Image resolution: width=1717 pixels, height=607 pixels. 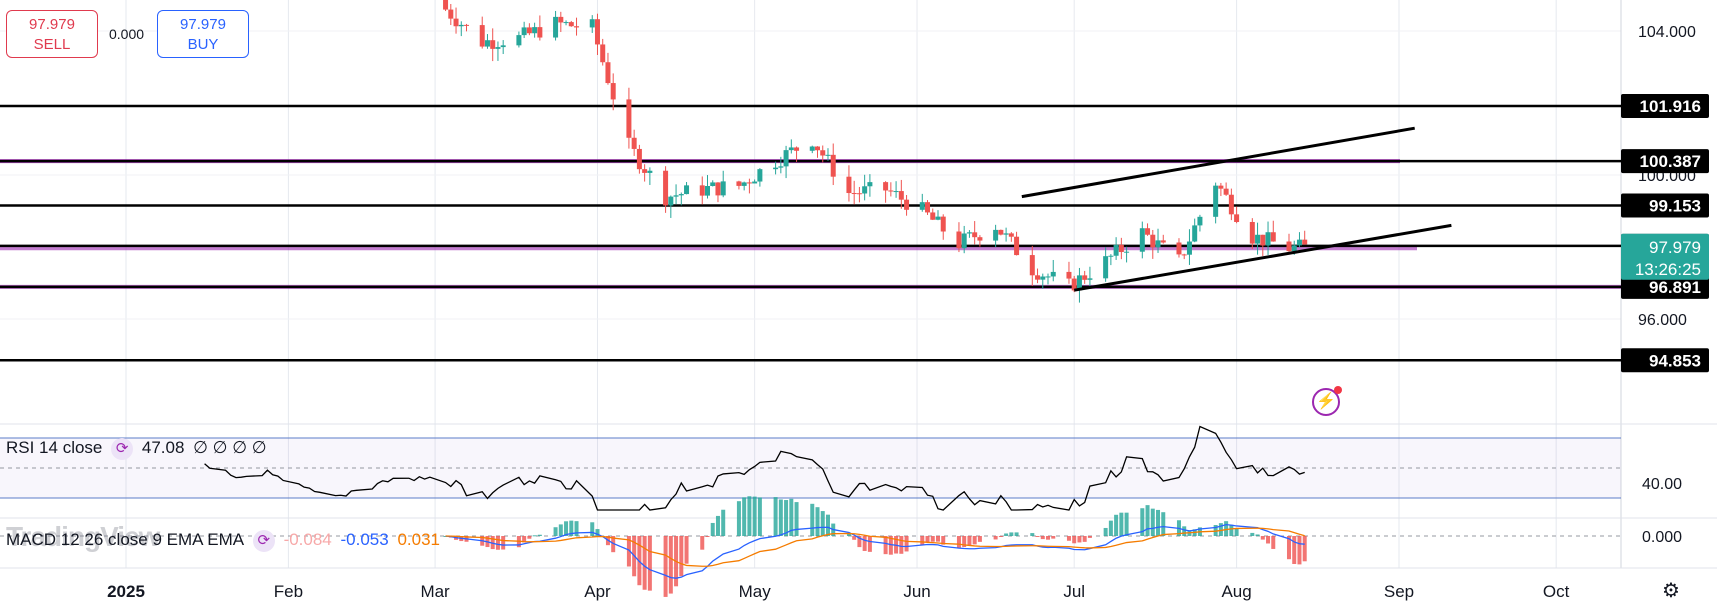 I want to click on countdown-text: 13:26:25, so click(x=1668, y=269).